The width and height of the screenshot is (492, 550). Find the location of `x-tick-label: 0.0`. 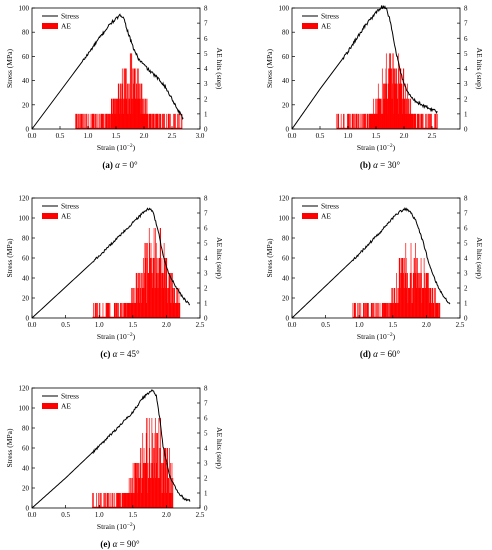

x-tick-label: 0.0 is located at coordinates (32, 325).